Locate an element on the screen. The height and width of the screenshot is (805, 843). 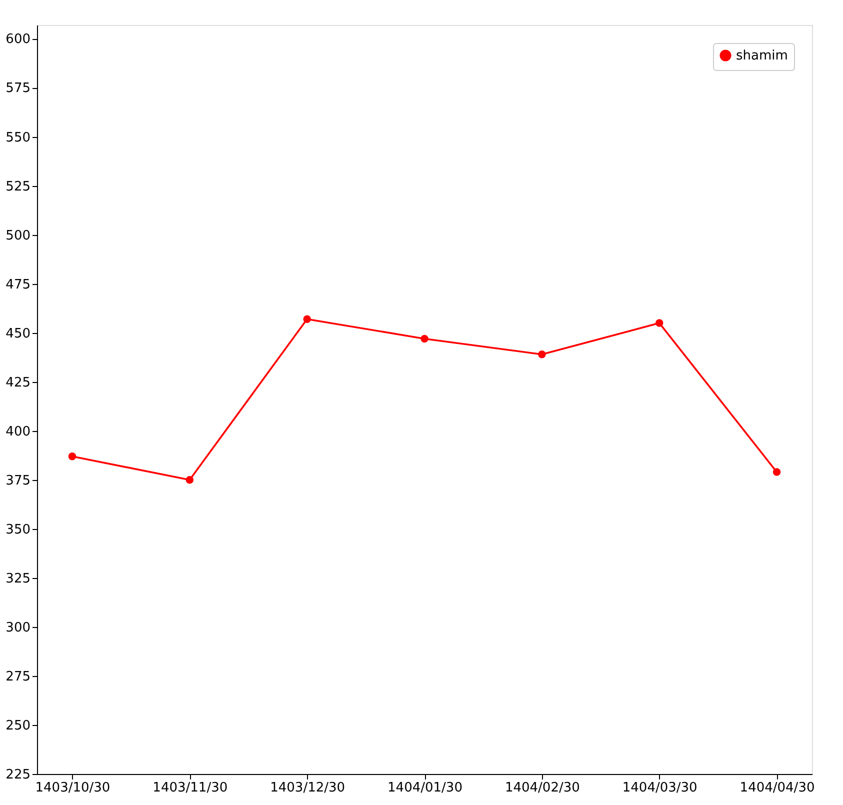
y-tick-label: 225 is located at coordinates (18, 775).